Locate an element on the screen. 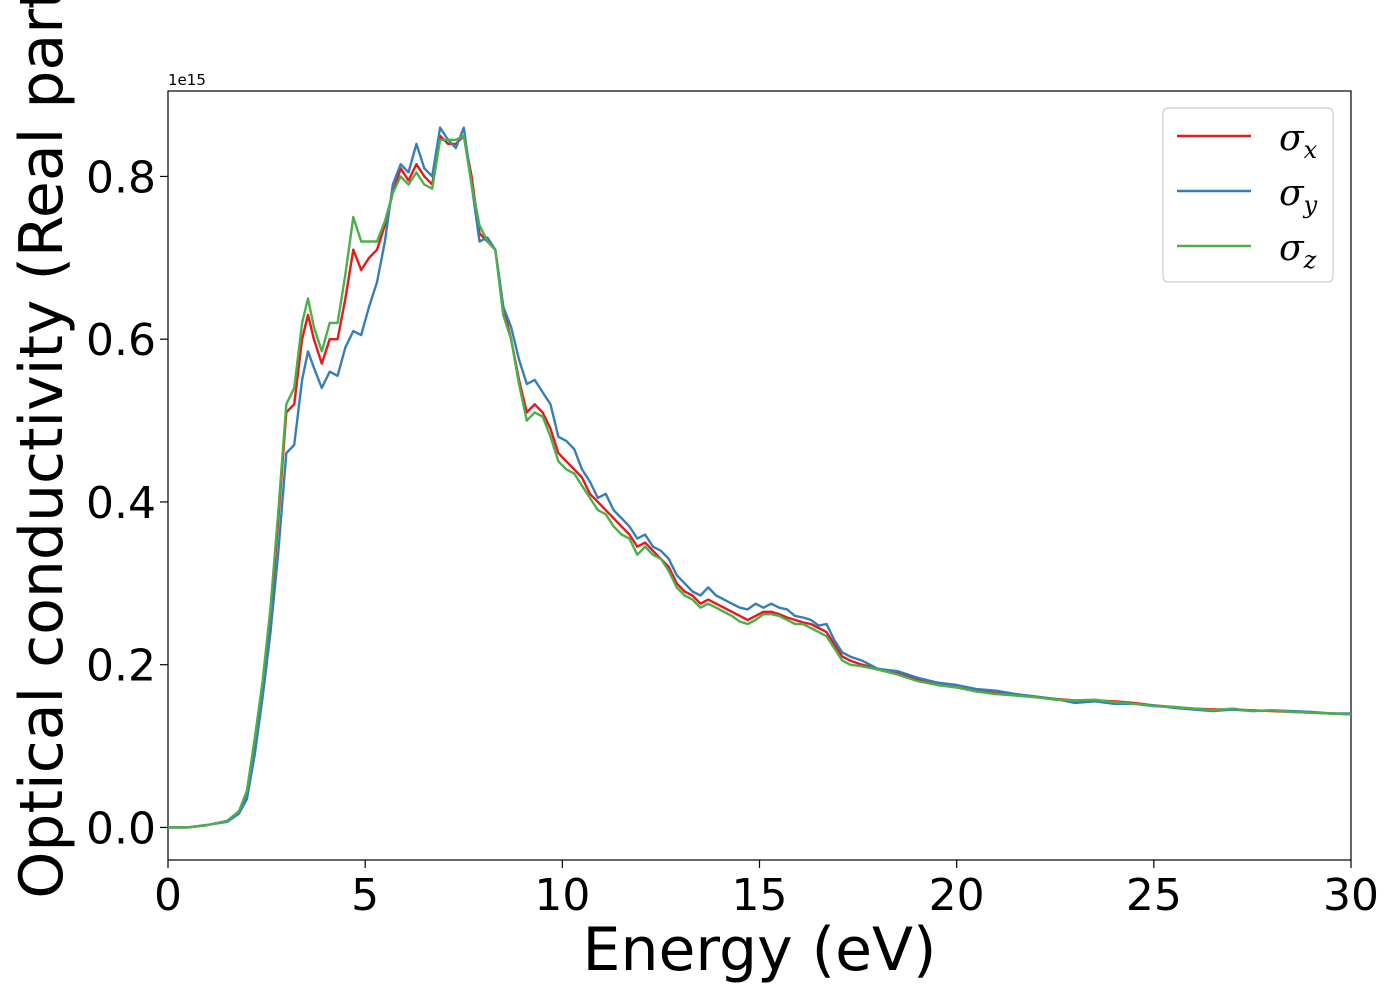 The width and height of the screenshot is (1400, 1000). legend-label-sigma-x: σx is located at coordinates (1298, 141).